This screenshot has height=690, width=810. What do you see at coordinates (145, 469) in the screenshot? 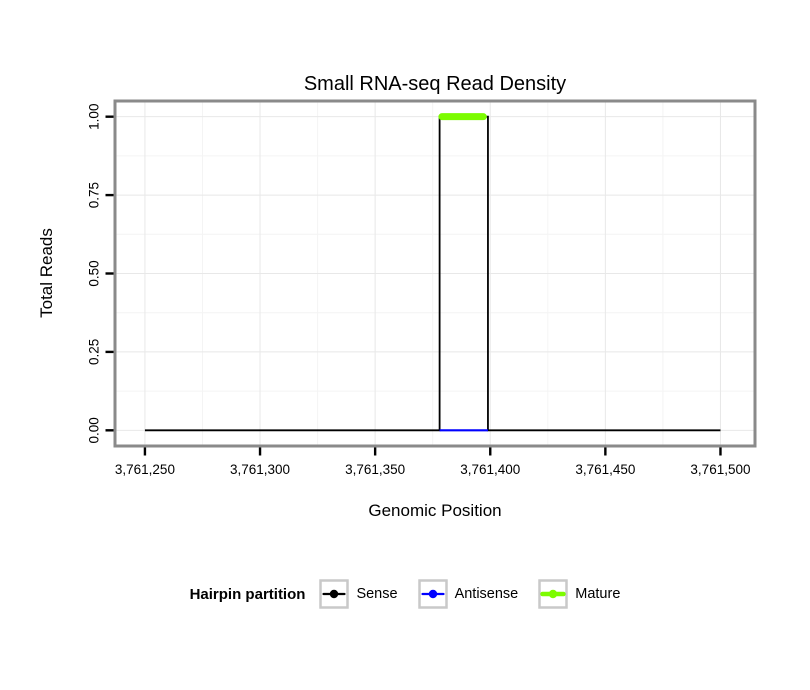
I see `x-tick-label: 3,761,250` at bounding box center [145, 469].